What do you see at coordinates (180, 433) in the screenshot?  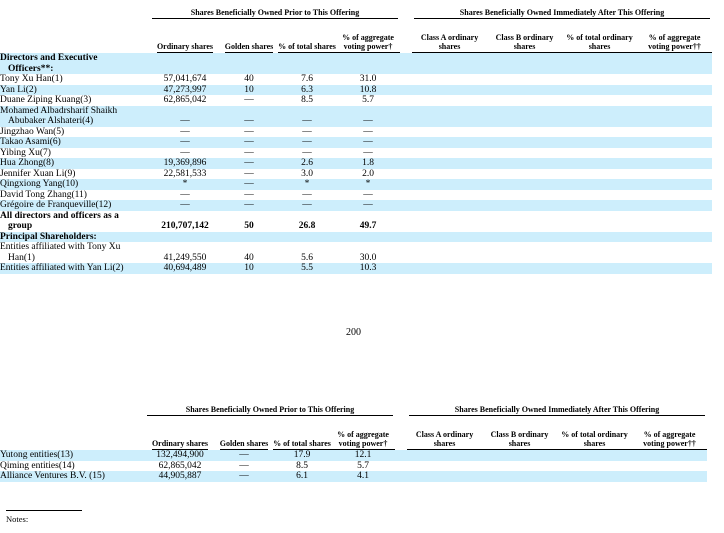 I see `column-header: Ordinary shares` at bounding box center [180, 433].